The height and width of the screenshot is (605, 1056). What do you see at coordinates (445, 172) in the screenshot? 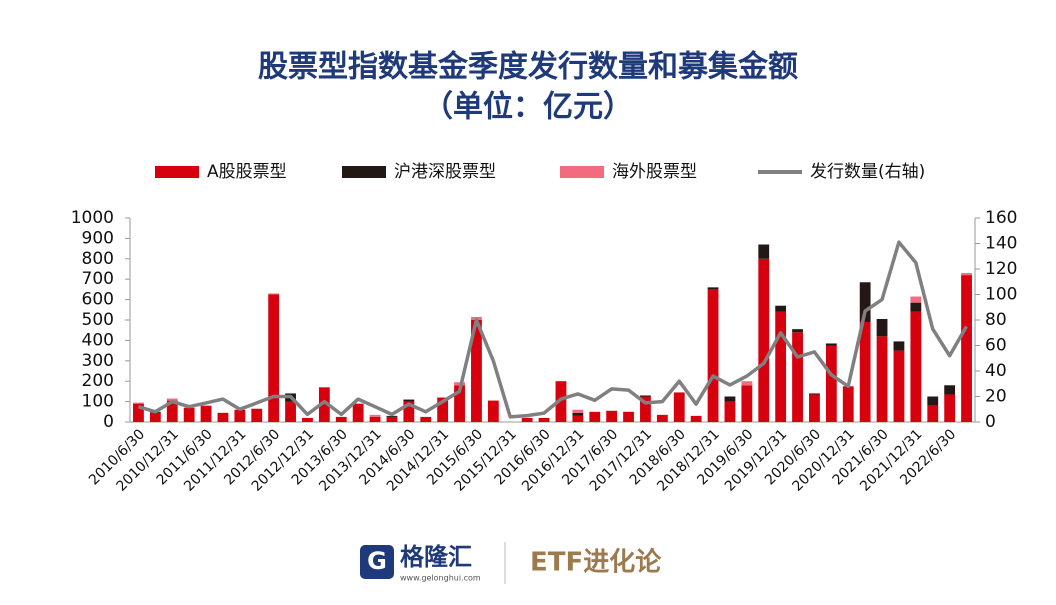
I see `legend-label: 沪港深股票型` at bounding box center [445, 172].